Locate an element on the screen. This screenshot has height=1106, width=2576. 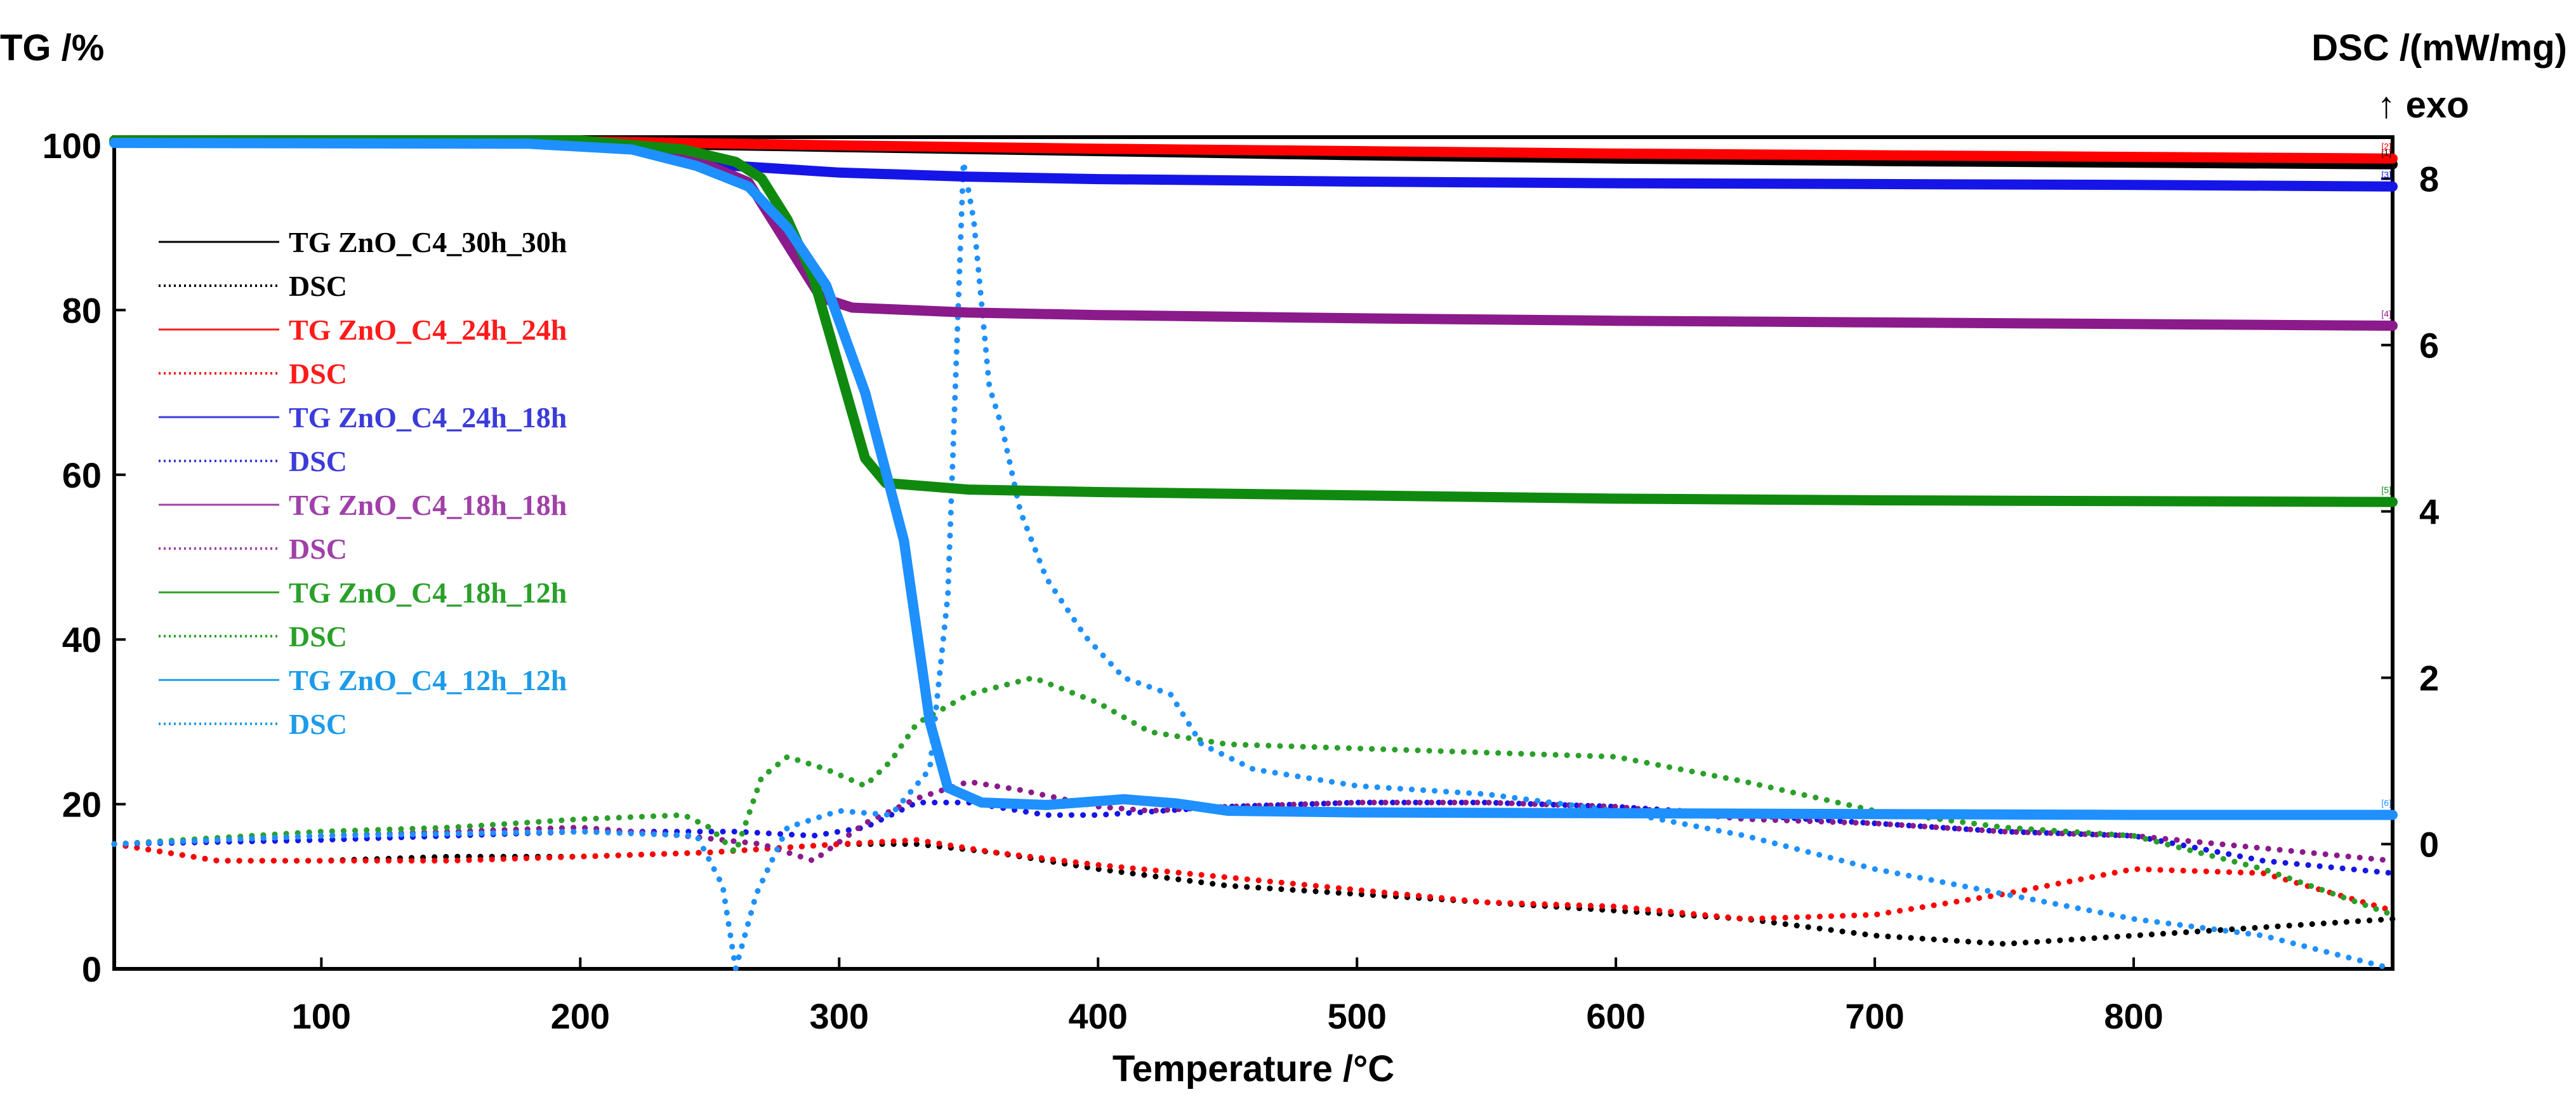
series-end-marker: [5] is located at coordinates (2386, 490).